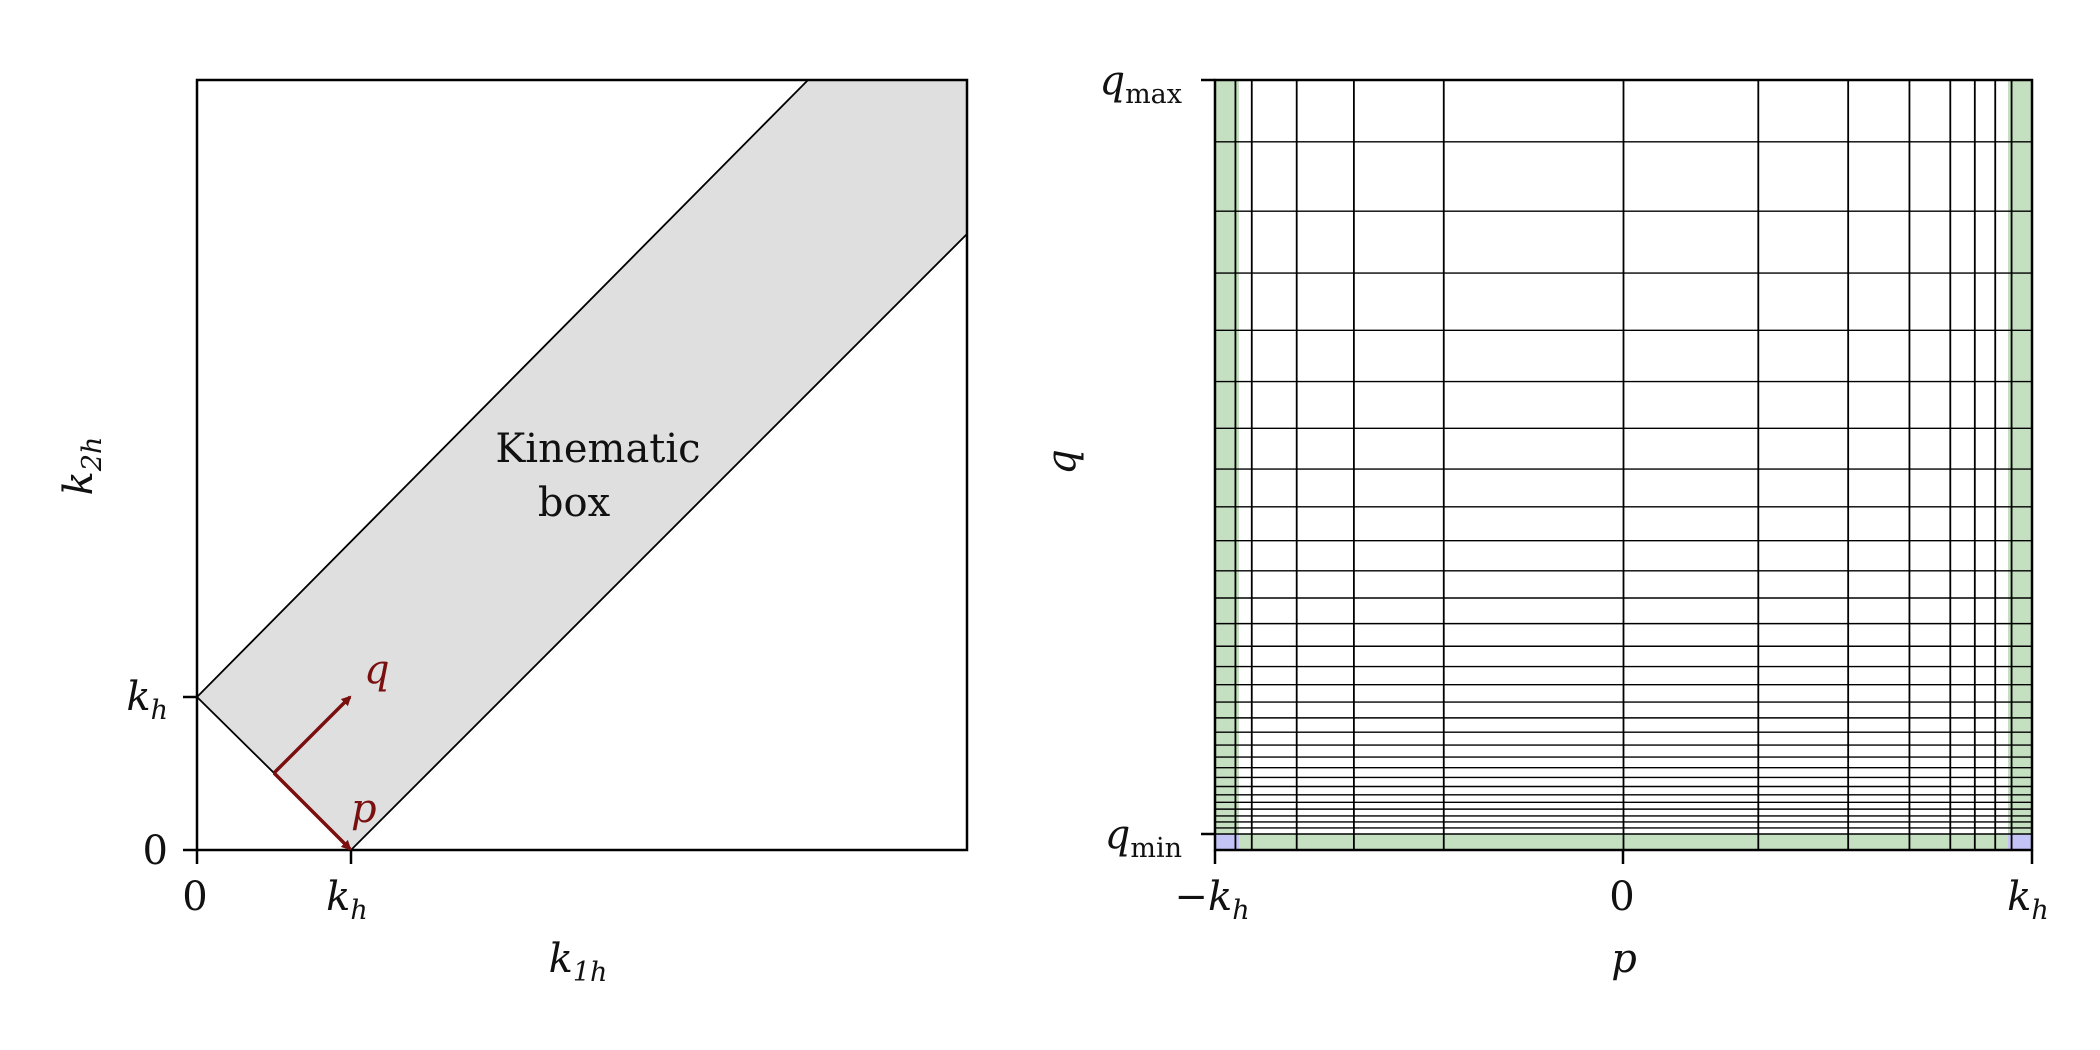  Describe the element at coordinates (1140, 84) in the screenshot. I see `right-y-tick-label-qmax: qmax` at that location.